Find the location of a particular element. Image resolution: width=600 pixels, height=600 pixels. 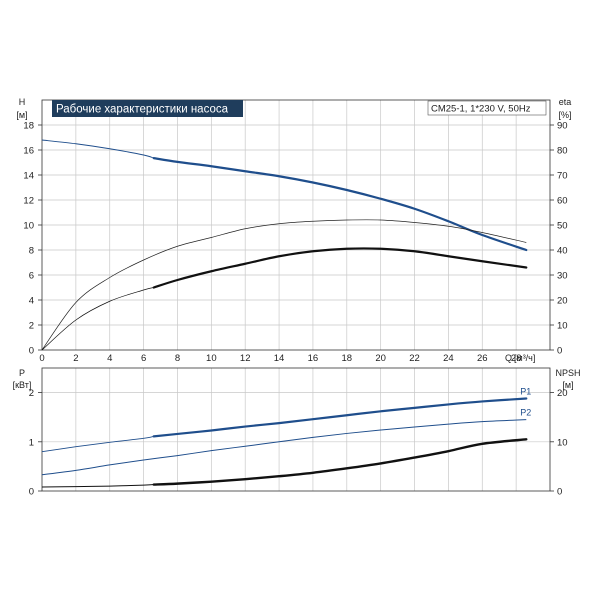

power-p2-curve is located at coordinates (284, 447).